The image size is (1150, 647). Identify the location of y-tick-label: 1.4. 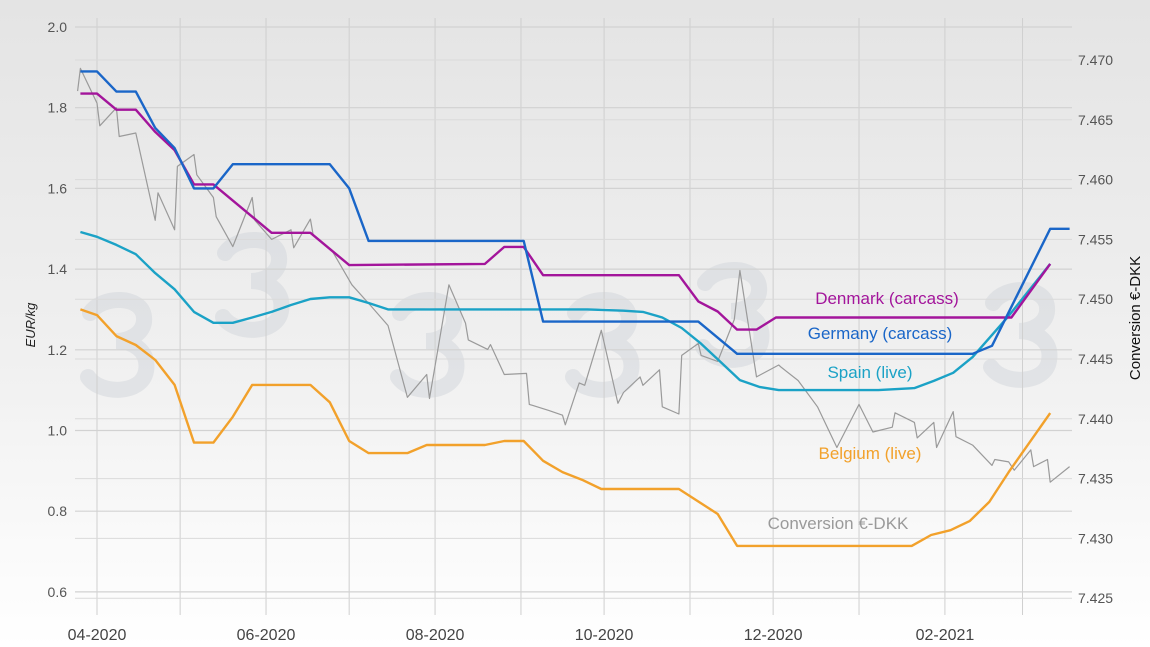
(58, 269).